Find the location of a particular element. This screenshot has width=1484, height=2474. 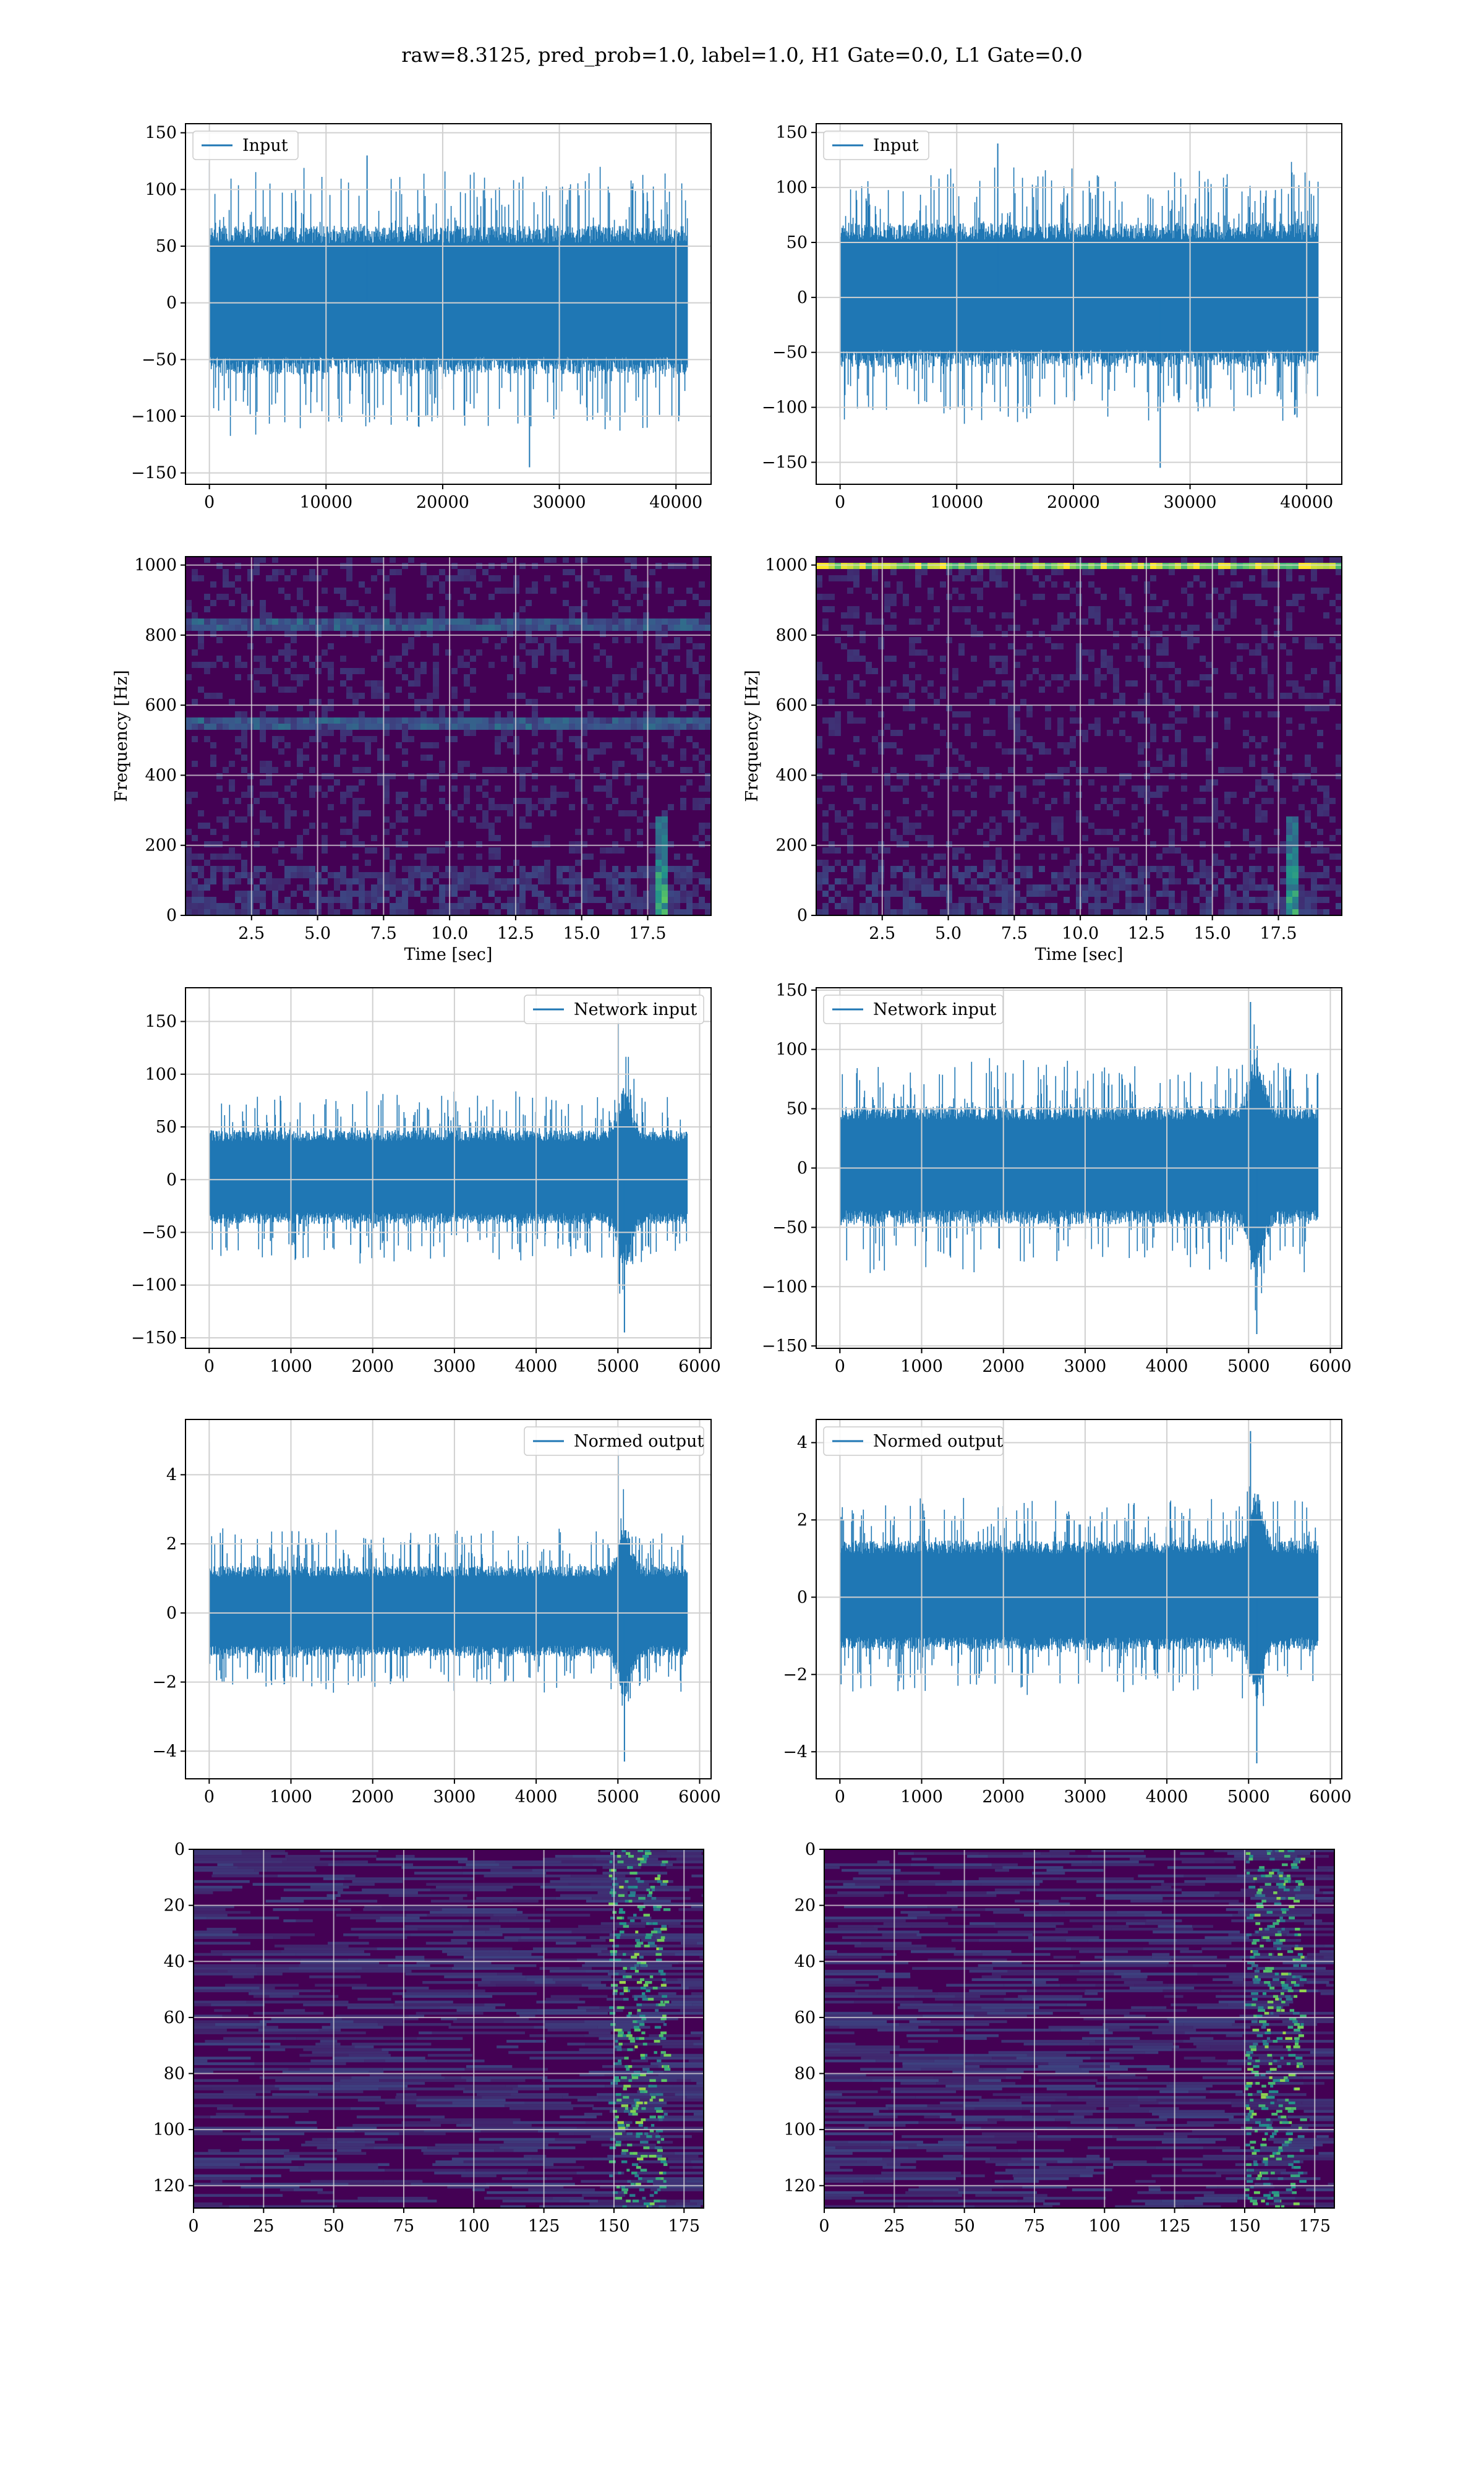

x-tick-label: 10000 is located at coordinates (956, 502).